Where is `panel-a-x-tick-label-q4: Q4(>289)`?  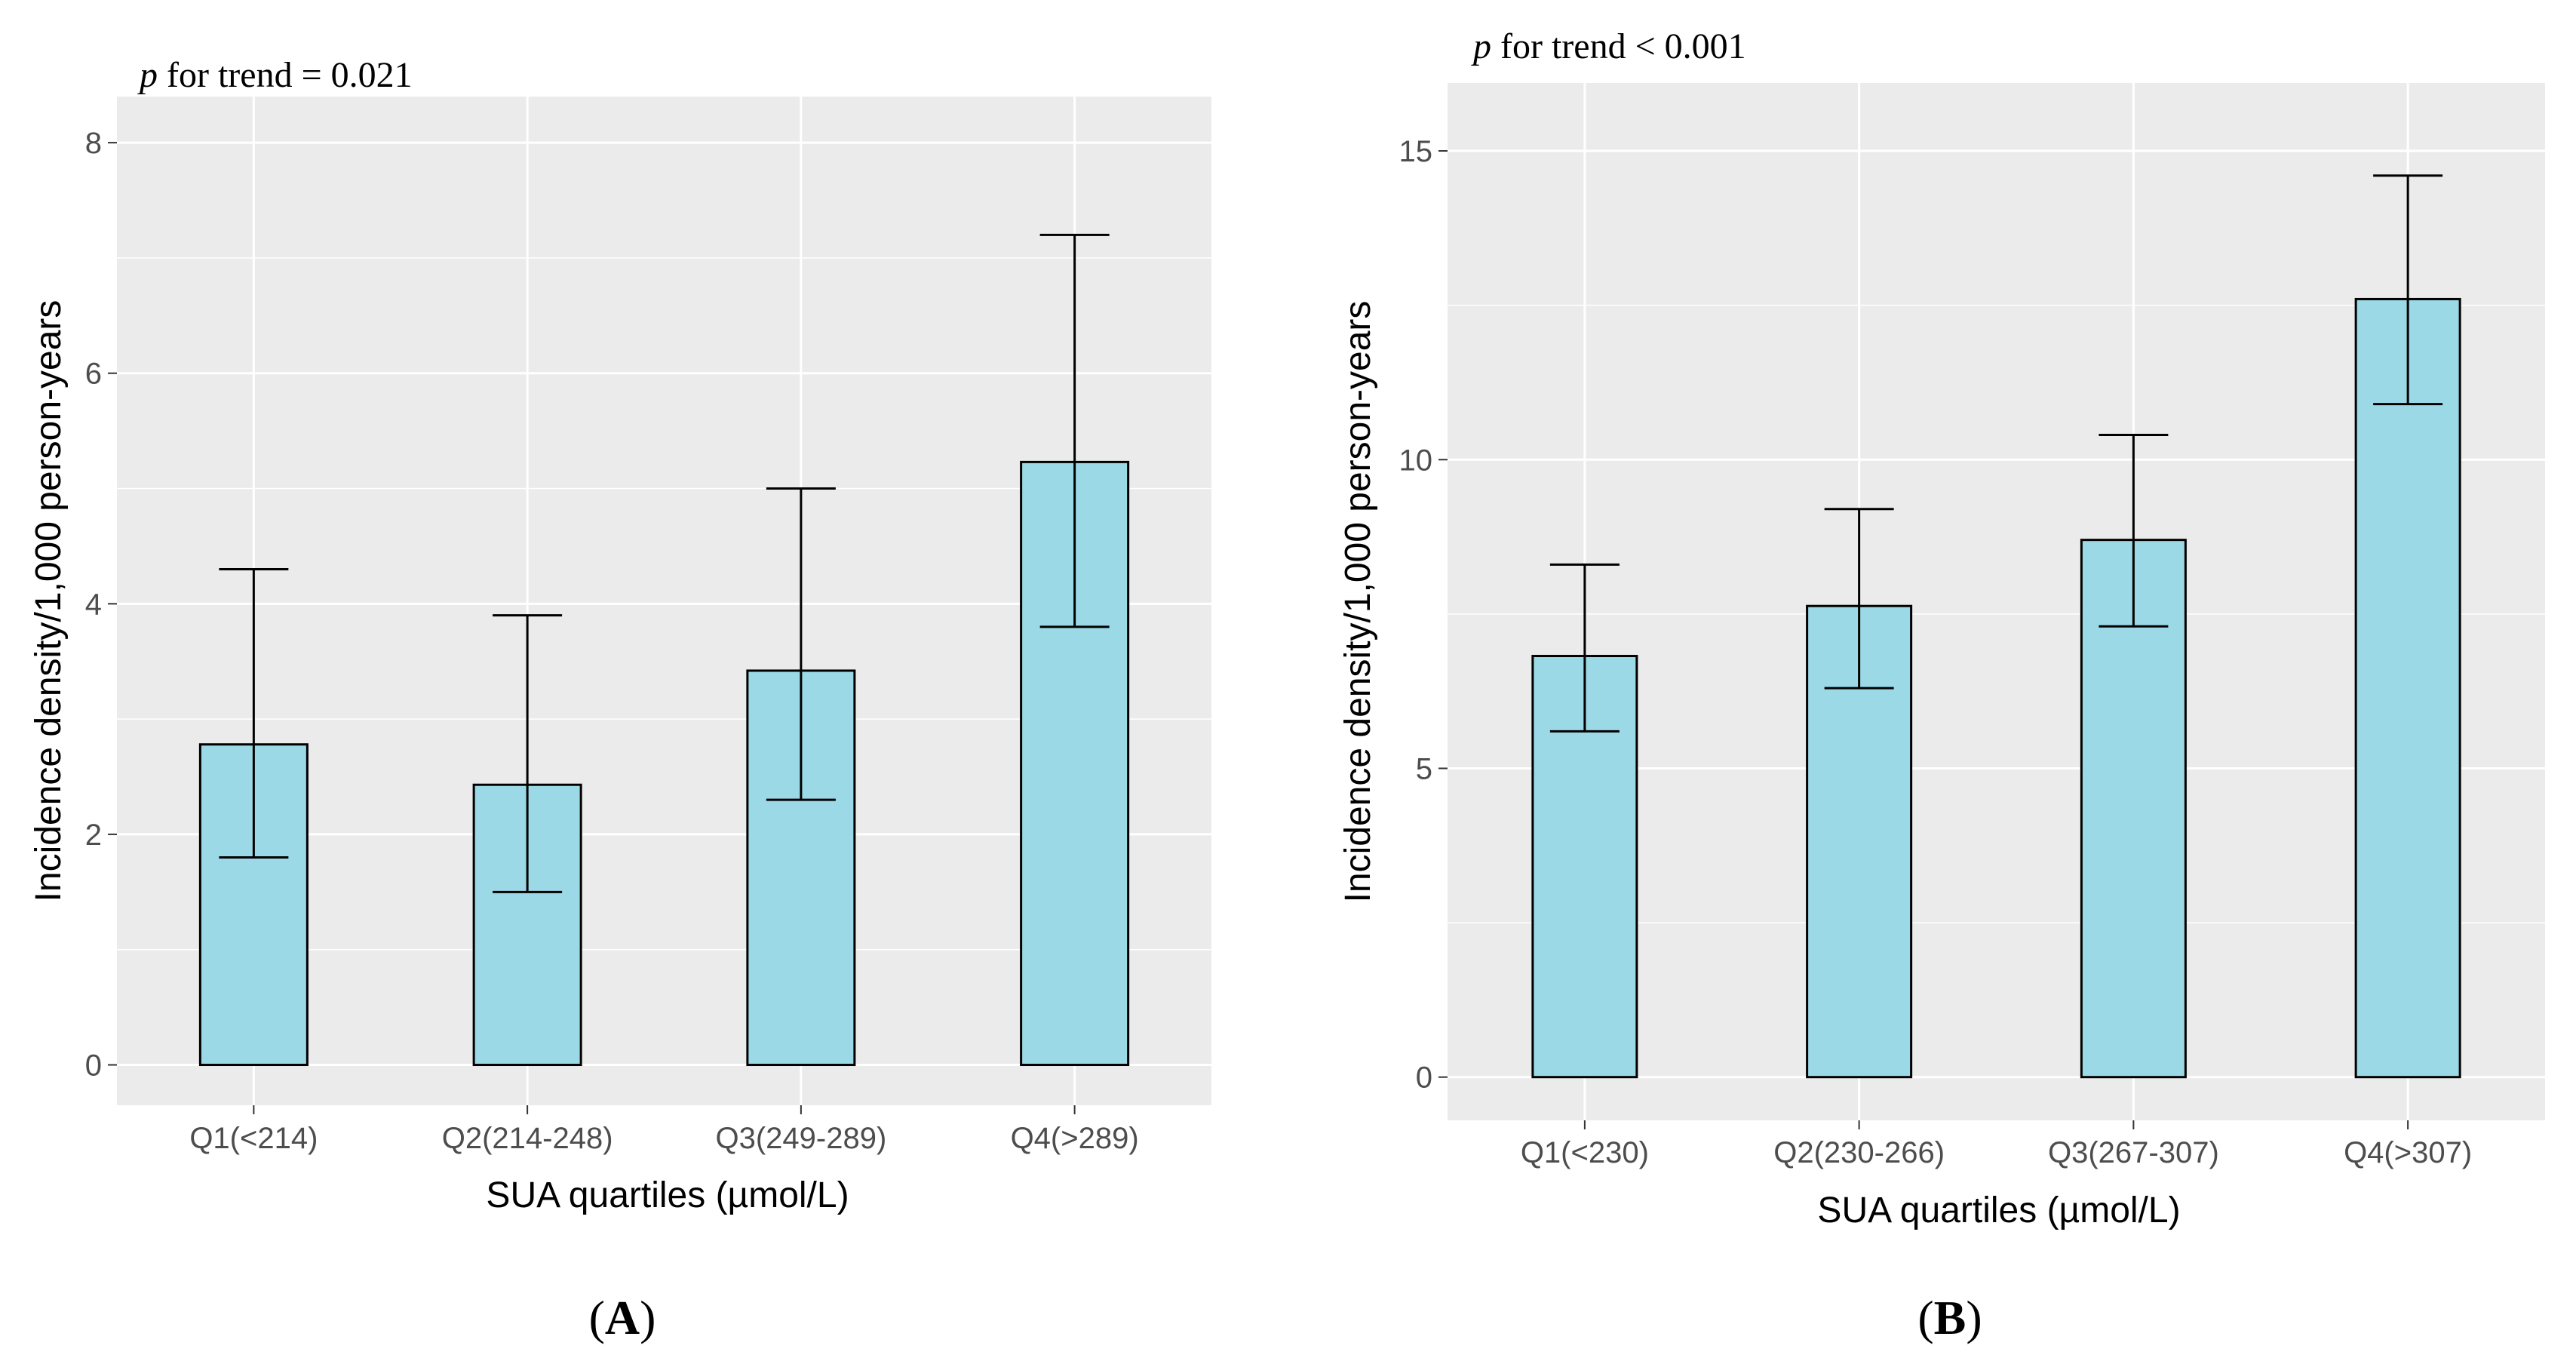 panel-a-x-tick-label-q4: Q4(>289) is located at coordinates (1075, 1138).